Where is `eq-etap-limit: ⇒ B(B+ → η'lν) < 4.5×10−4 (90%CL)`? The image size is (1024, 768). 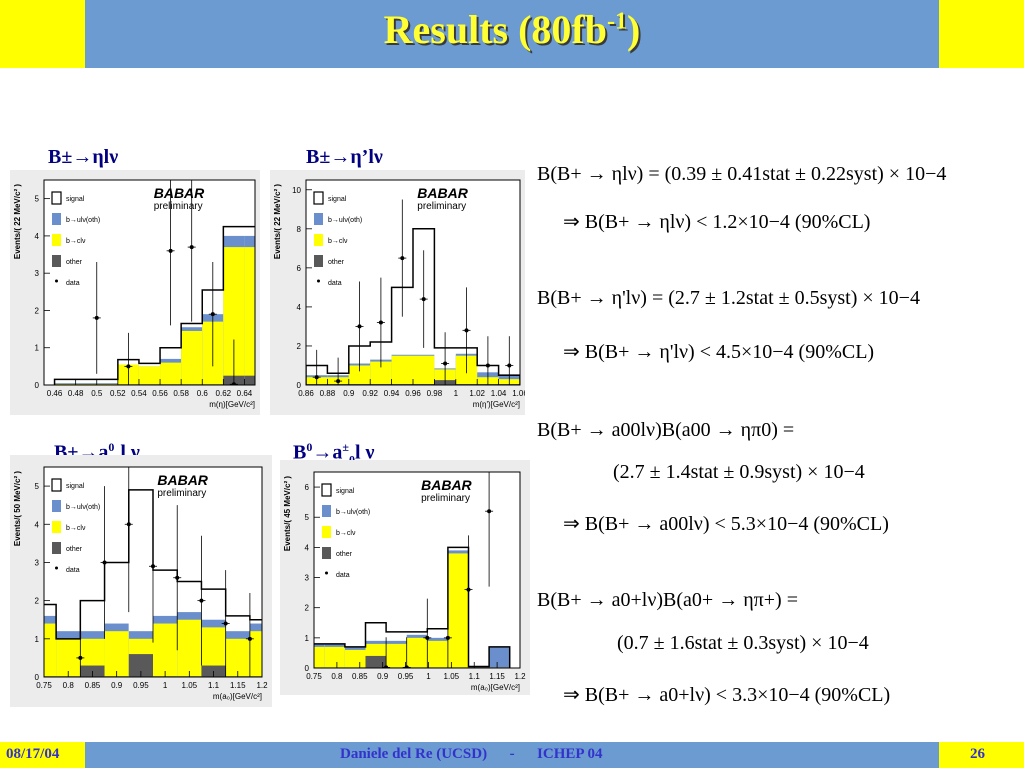 eq-etap-limit: ⇒ B(B+ → η'lν) < 4.5×10−4 (90%CL) is located at coordinates (719, 352).